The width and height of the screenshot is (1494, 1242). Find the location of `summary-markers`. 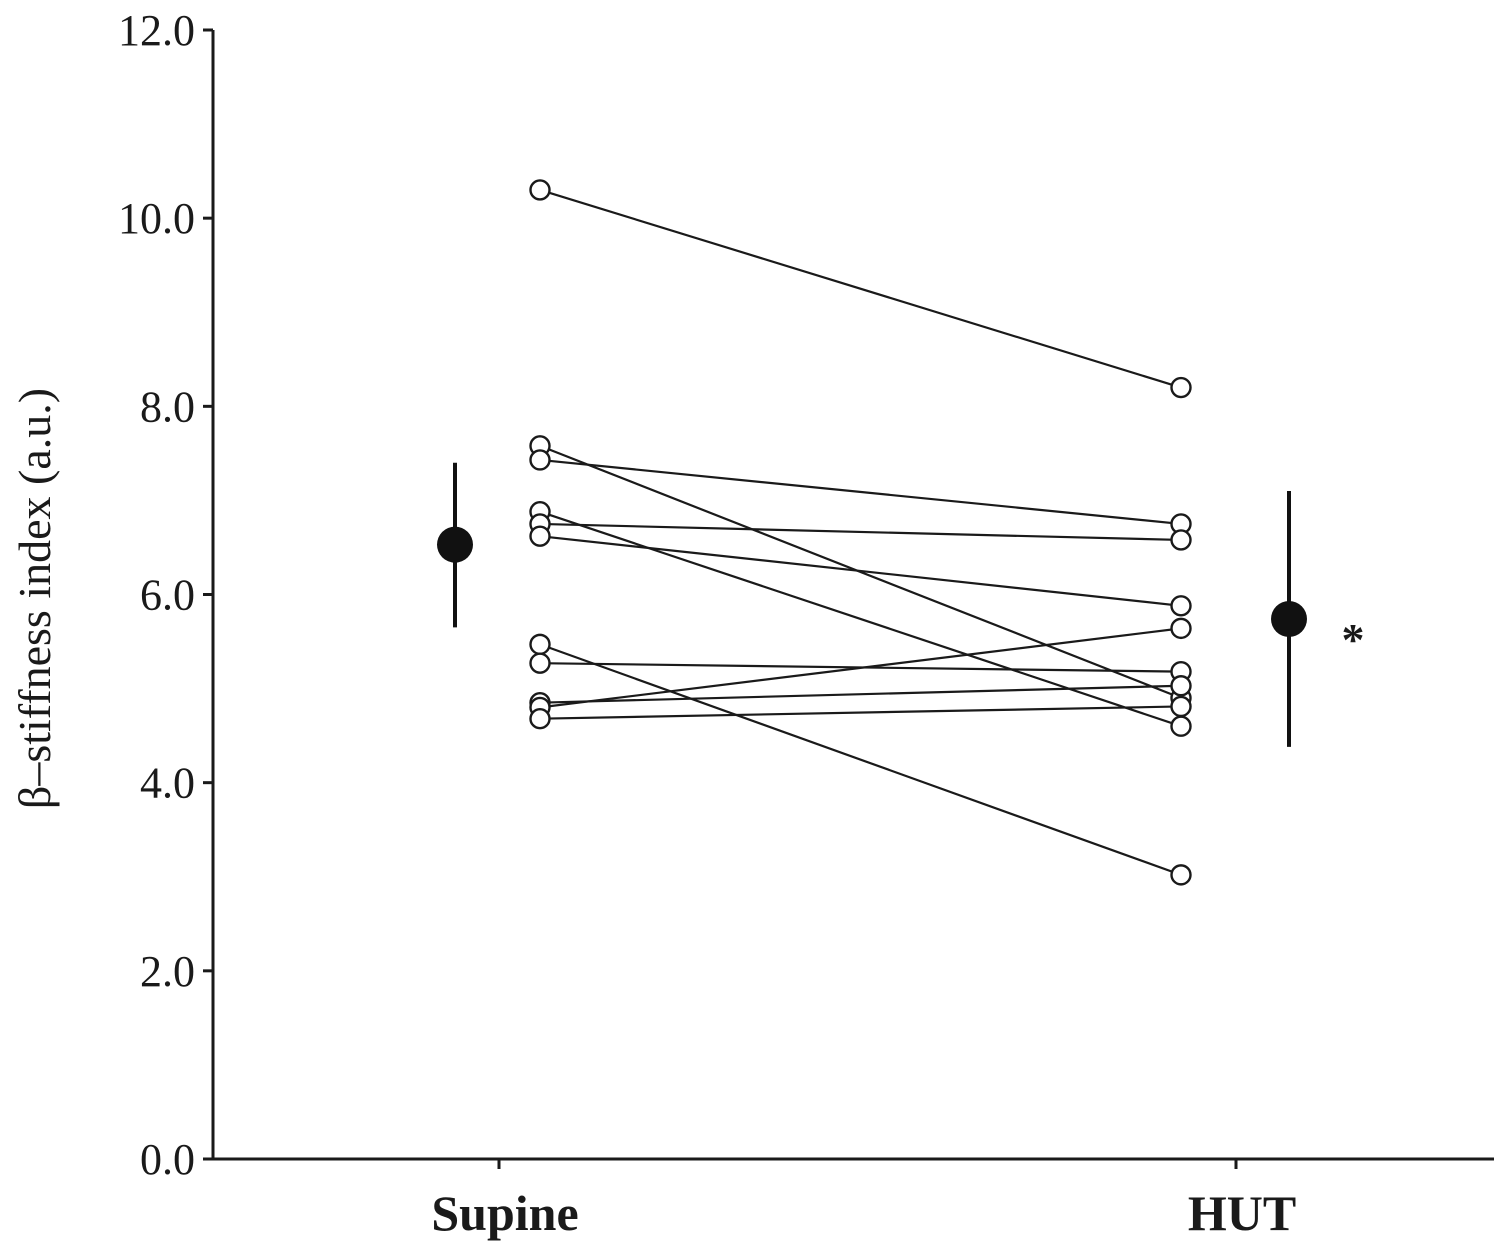

summary-markers is located at coordinates (872, 604).